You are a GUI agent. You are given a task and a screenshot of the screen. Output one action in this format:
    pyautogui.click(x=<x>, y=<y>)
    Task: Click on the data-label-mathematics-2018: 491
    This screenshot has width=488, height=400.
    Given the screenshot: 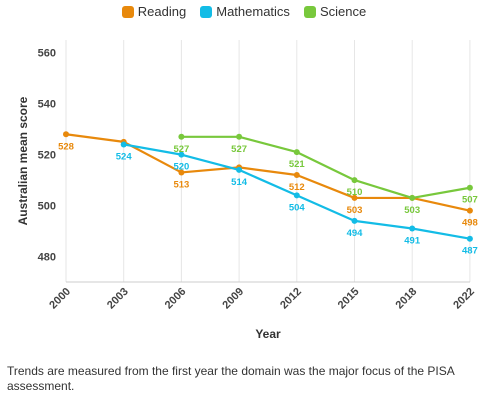 What is the action you would take?
    pyautogui.click(x=412, y=241)
    